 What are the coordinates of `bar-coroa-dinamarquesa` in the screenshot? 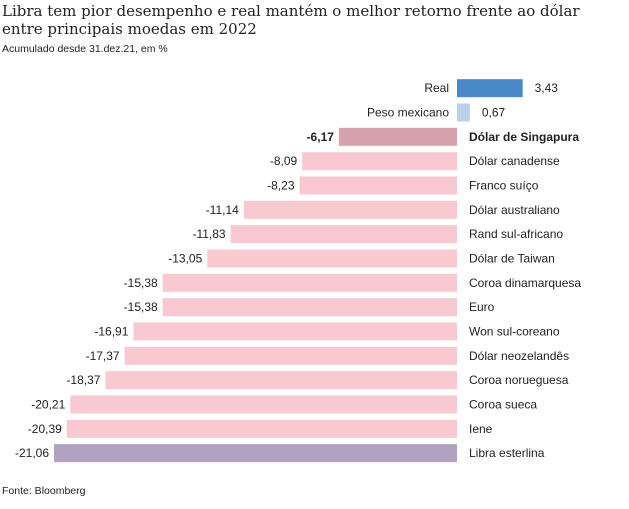 It's located at (310, 282).